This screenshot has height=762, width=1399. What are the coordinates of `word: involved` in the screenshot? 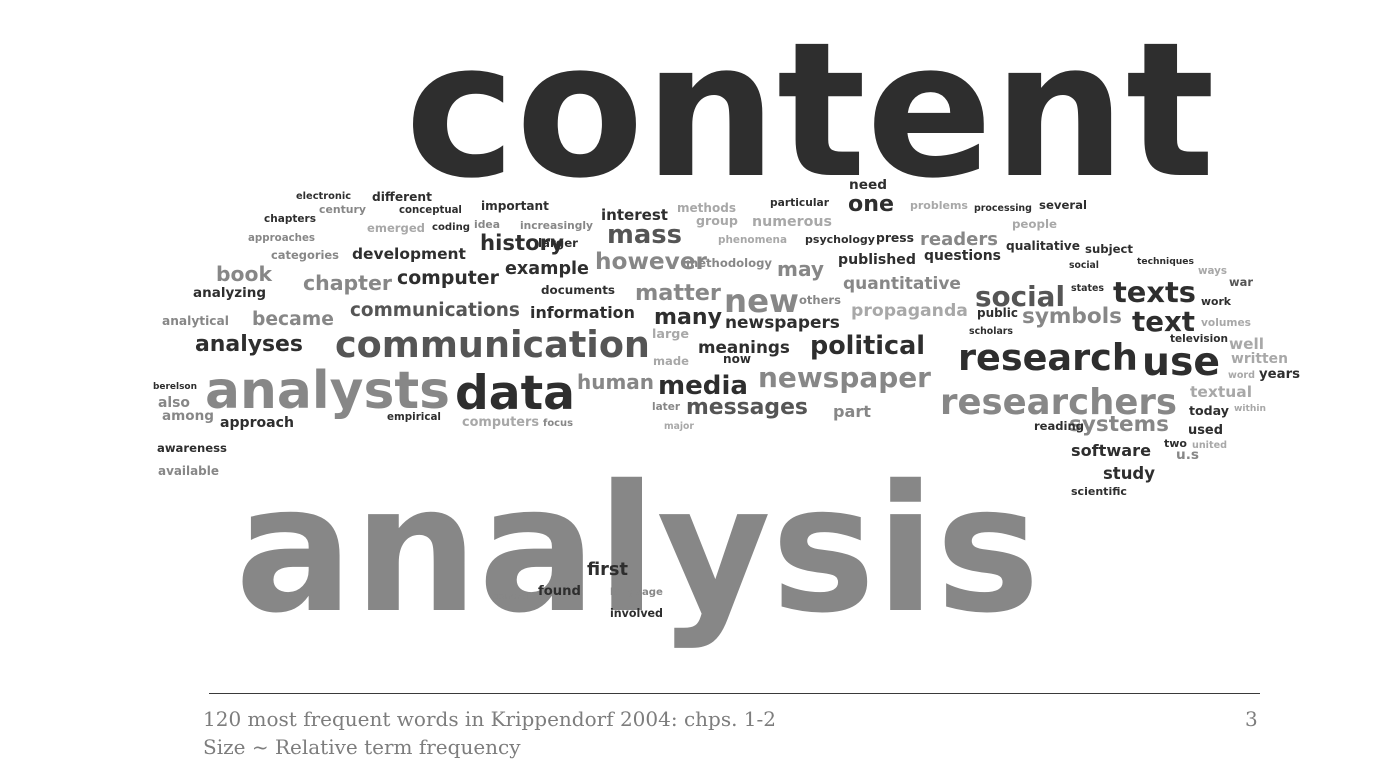 It's located at (636, 614).